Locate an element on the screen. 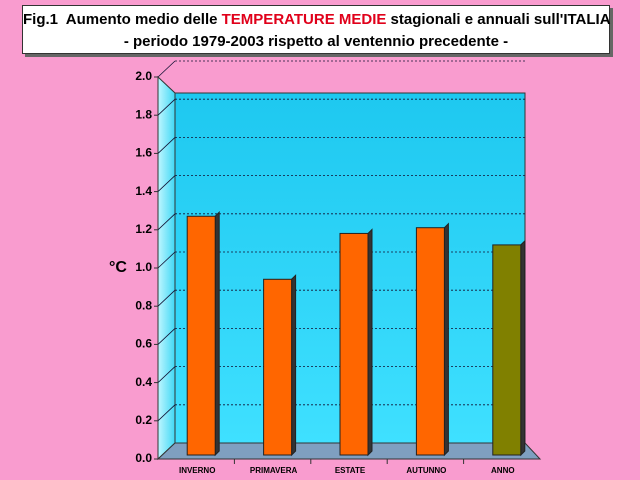 Image resolution: width=640 pixels, height=480 pixels. title-part: TEMPERATURE MEDIE is located at coordinates (304, 19).